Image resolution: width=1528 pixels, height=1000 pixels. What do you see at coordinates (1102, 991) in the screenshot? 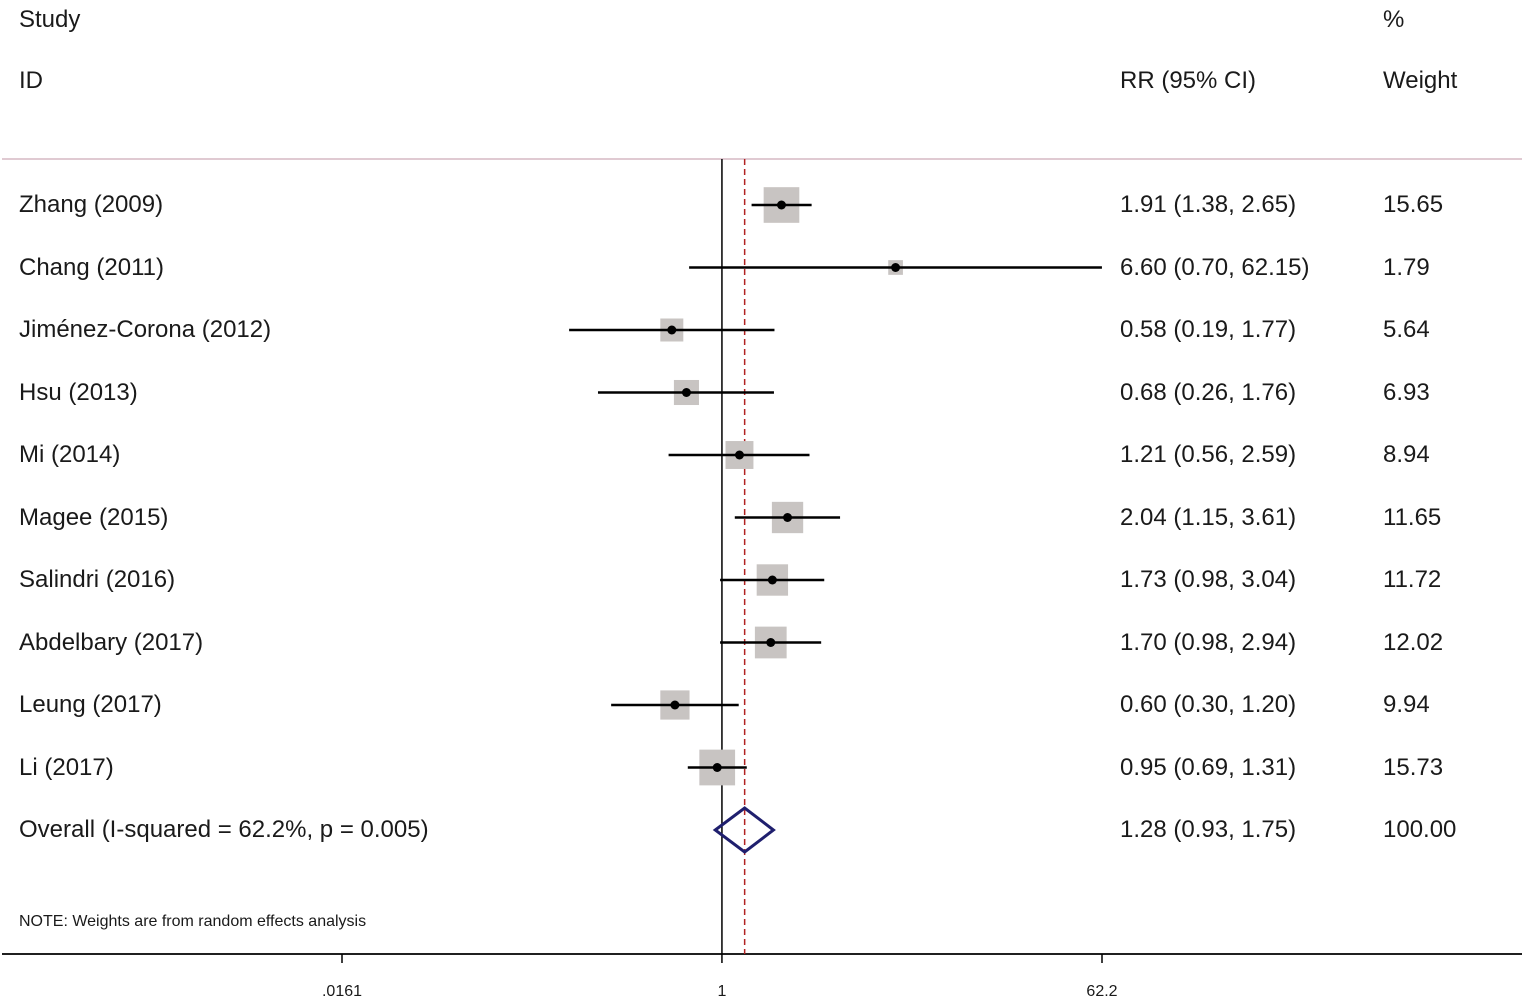
I see `x-tick-label: 62.2` at bounding box center [1102, 991].